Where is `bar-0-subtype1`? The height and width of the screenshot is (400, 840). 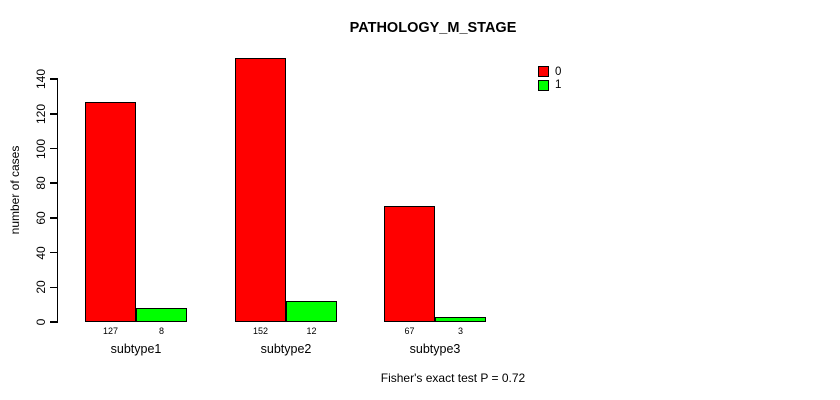 bar-0-subtype1 is located at coordinates (110, 212).